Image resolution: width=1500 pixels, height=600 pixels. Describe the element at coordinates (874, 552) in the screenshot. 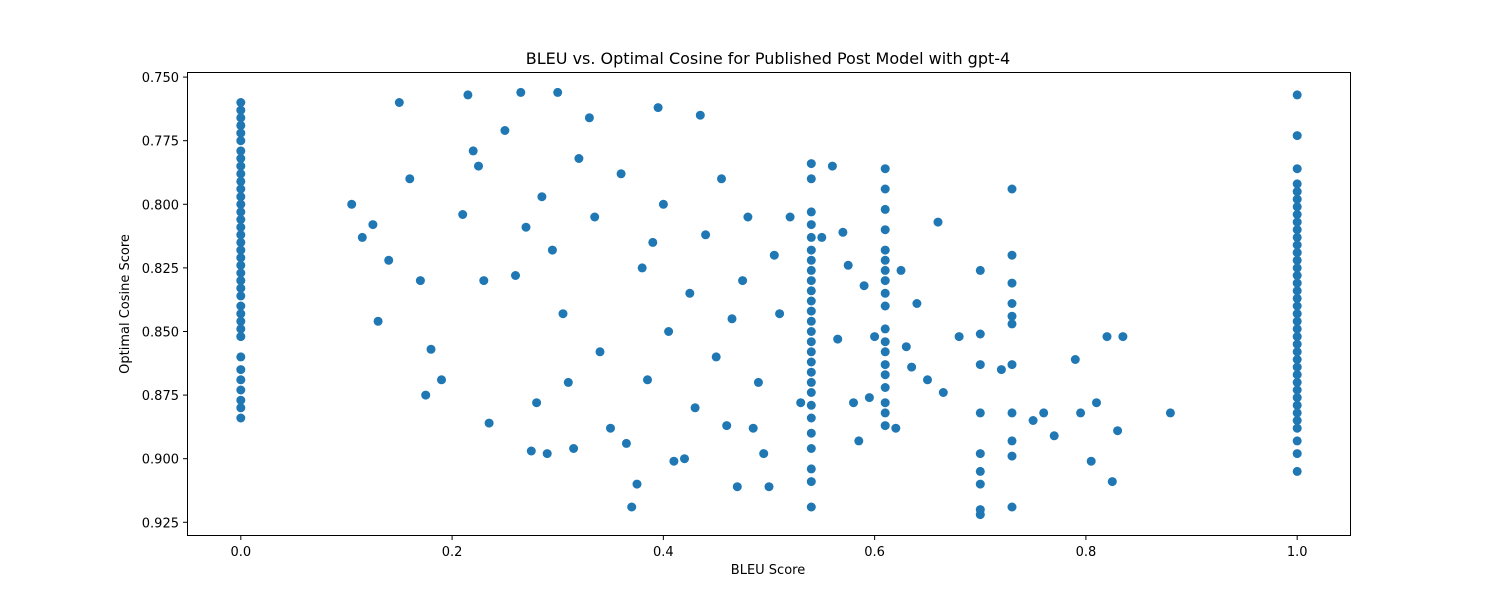

I see `x-tick-label: 0.6` at that location.